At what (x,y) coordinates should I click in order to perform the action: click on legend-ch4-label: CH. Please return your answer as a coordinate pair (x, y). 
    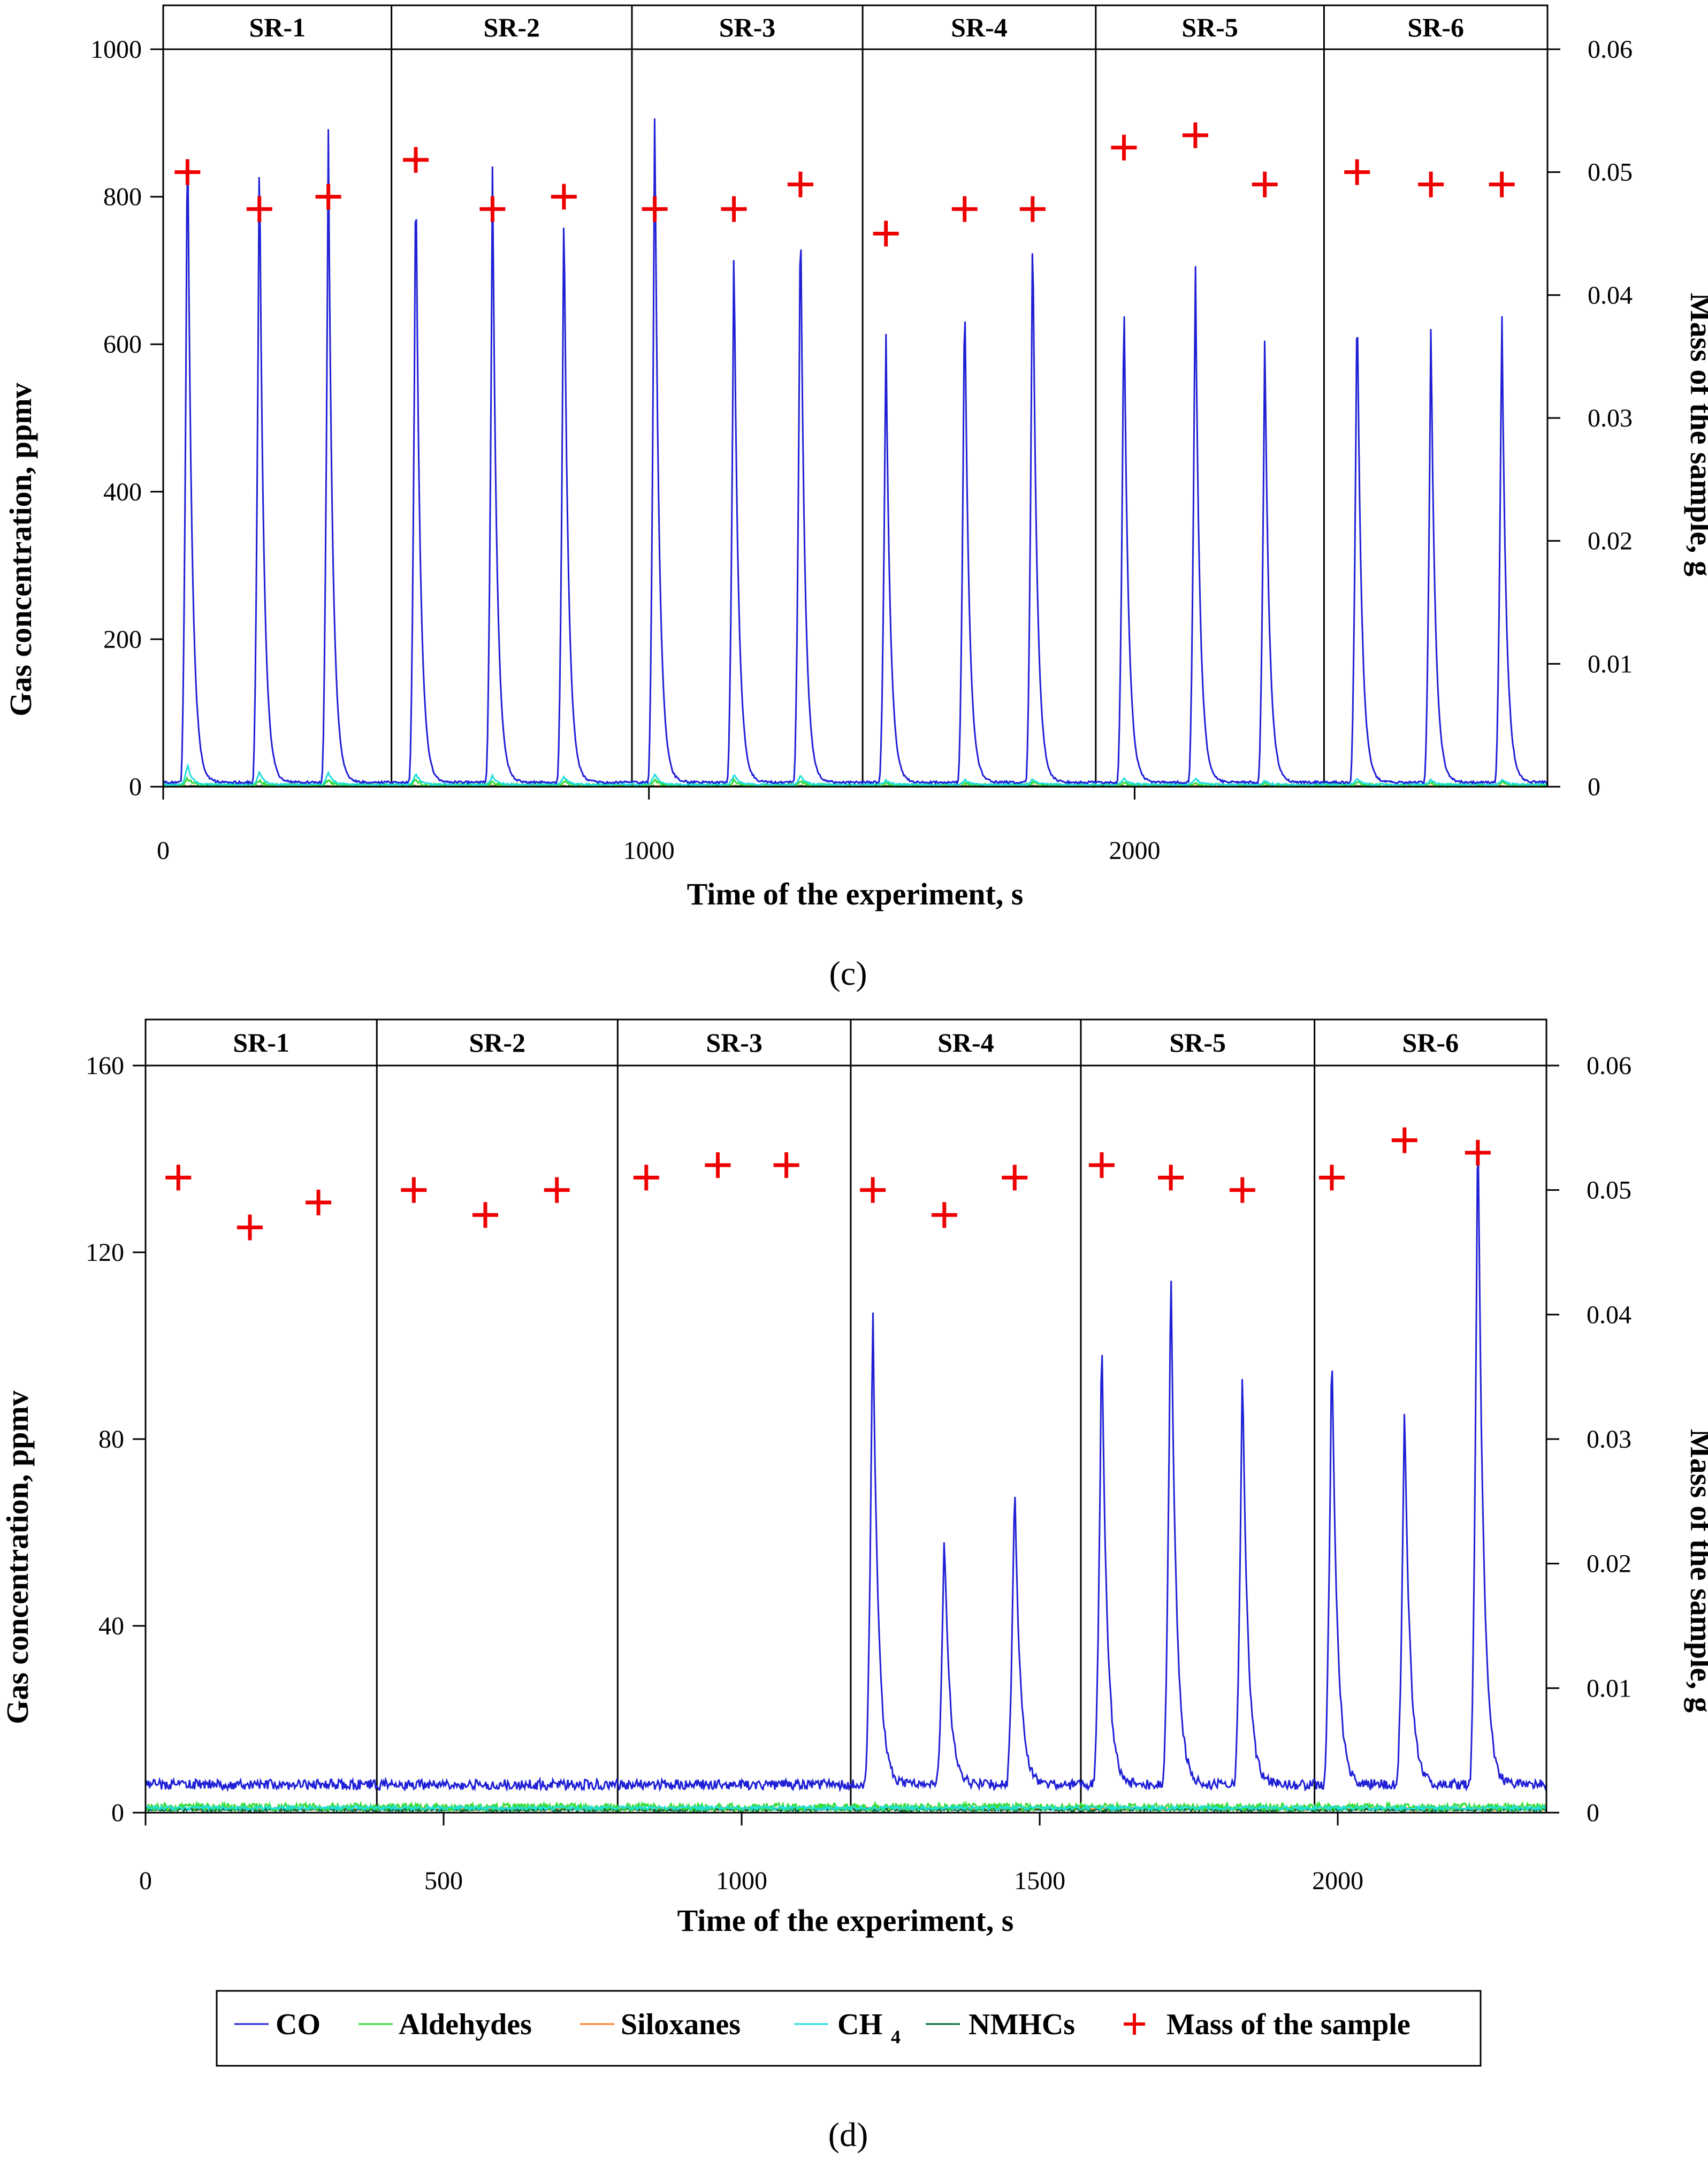
    Looking at the image, I should click on (860, 2024).